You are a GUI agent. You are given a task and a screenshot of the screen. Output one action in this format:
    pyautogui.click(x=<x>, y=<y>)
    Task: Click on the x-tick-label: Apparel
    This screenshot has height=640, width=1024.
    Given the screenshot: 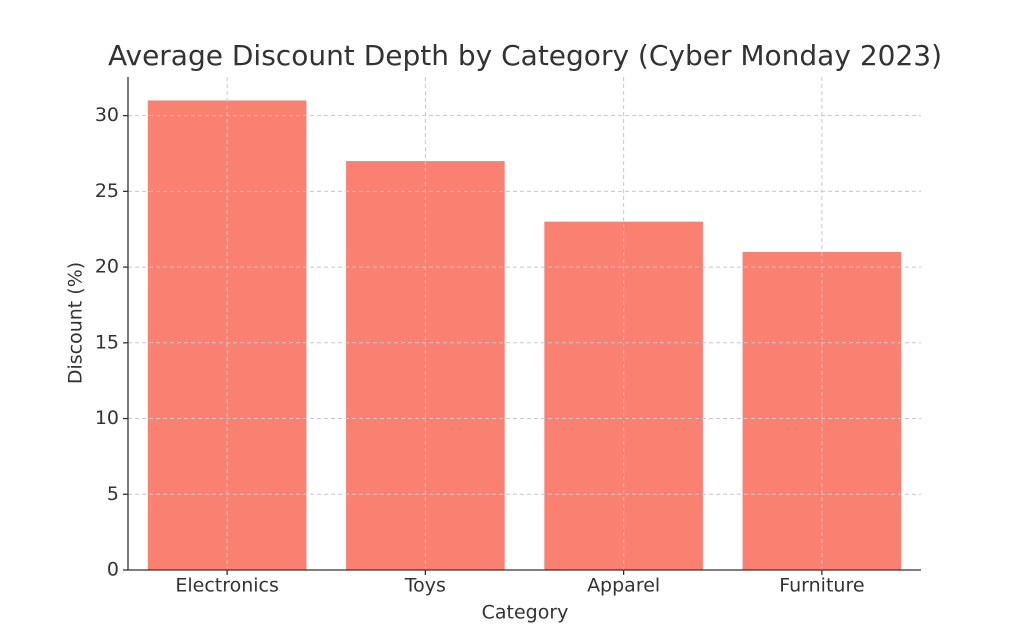 What is the action you would take?
    pyautogui.click(x=623, y=586)
    